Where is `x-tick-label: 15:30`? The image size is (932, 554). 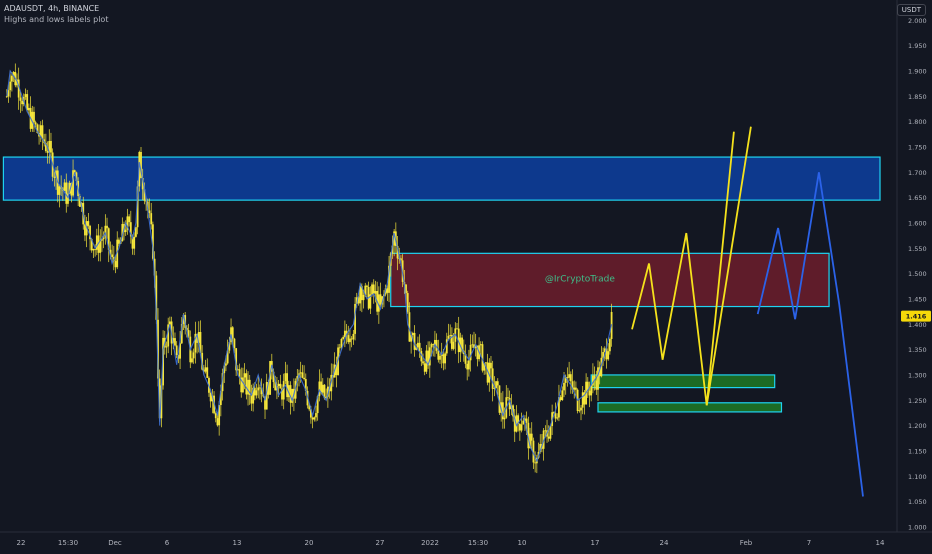 x-tick-label: 15:30 is located at coordinates (68, 543).